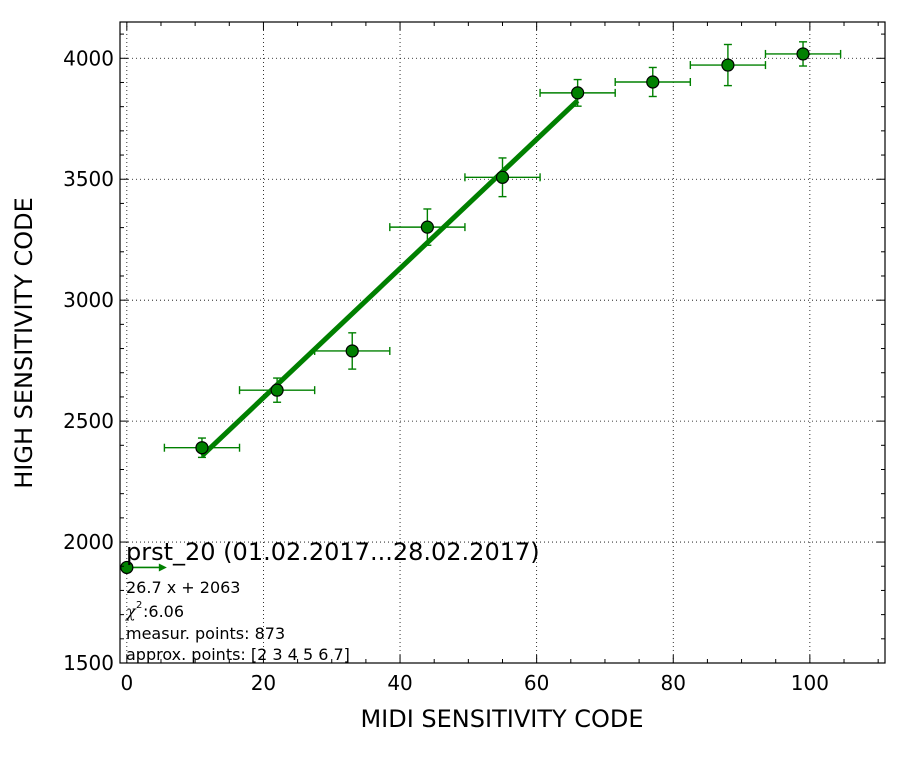 Image resolution: width=912 pixels, height=762 pixels. Describe the element at coordinates (163, 611) in the screenshot. I see `annotation-chi-value: :6.06` at that location.